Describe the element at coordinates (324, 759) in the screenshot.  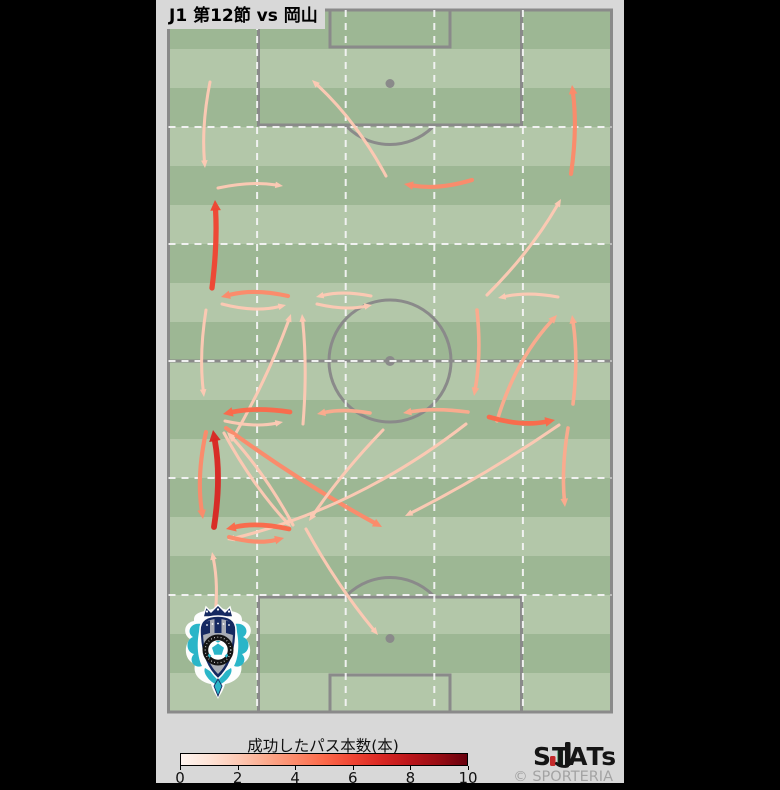
I see `colorbar-gradient` at that location.